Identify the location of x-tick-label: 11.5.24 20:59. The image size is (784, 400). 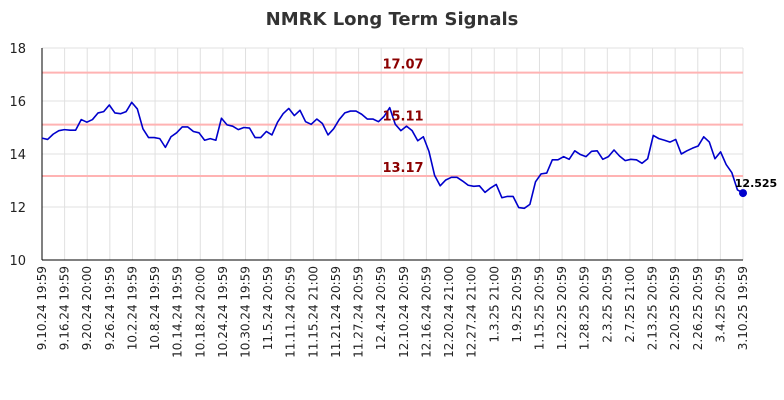
(268, 308).